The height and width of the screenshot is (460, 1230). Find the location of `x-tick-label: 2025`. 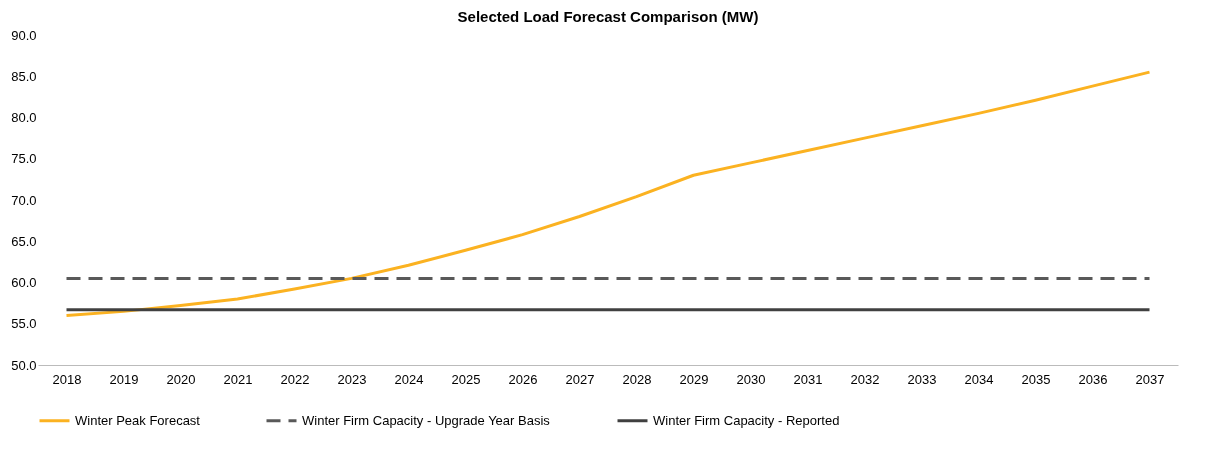

x-tick-label: 2025 is located at coordinates (466, 379).